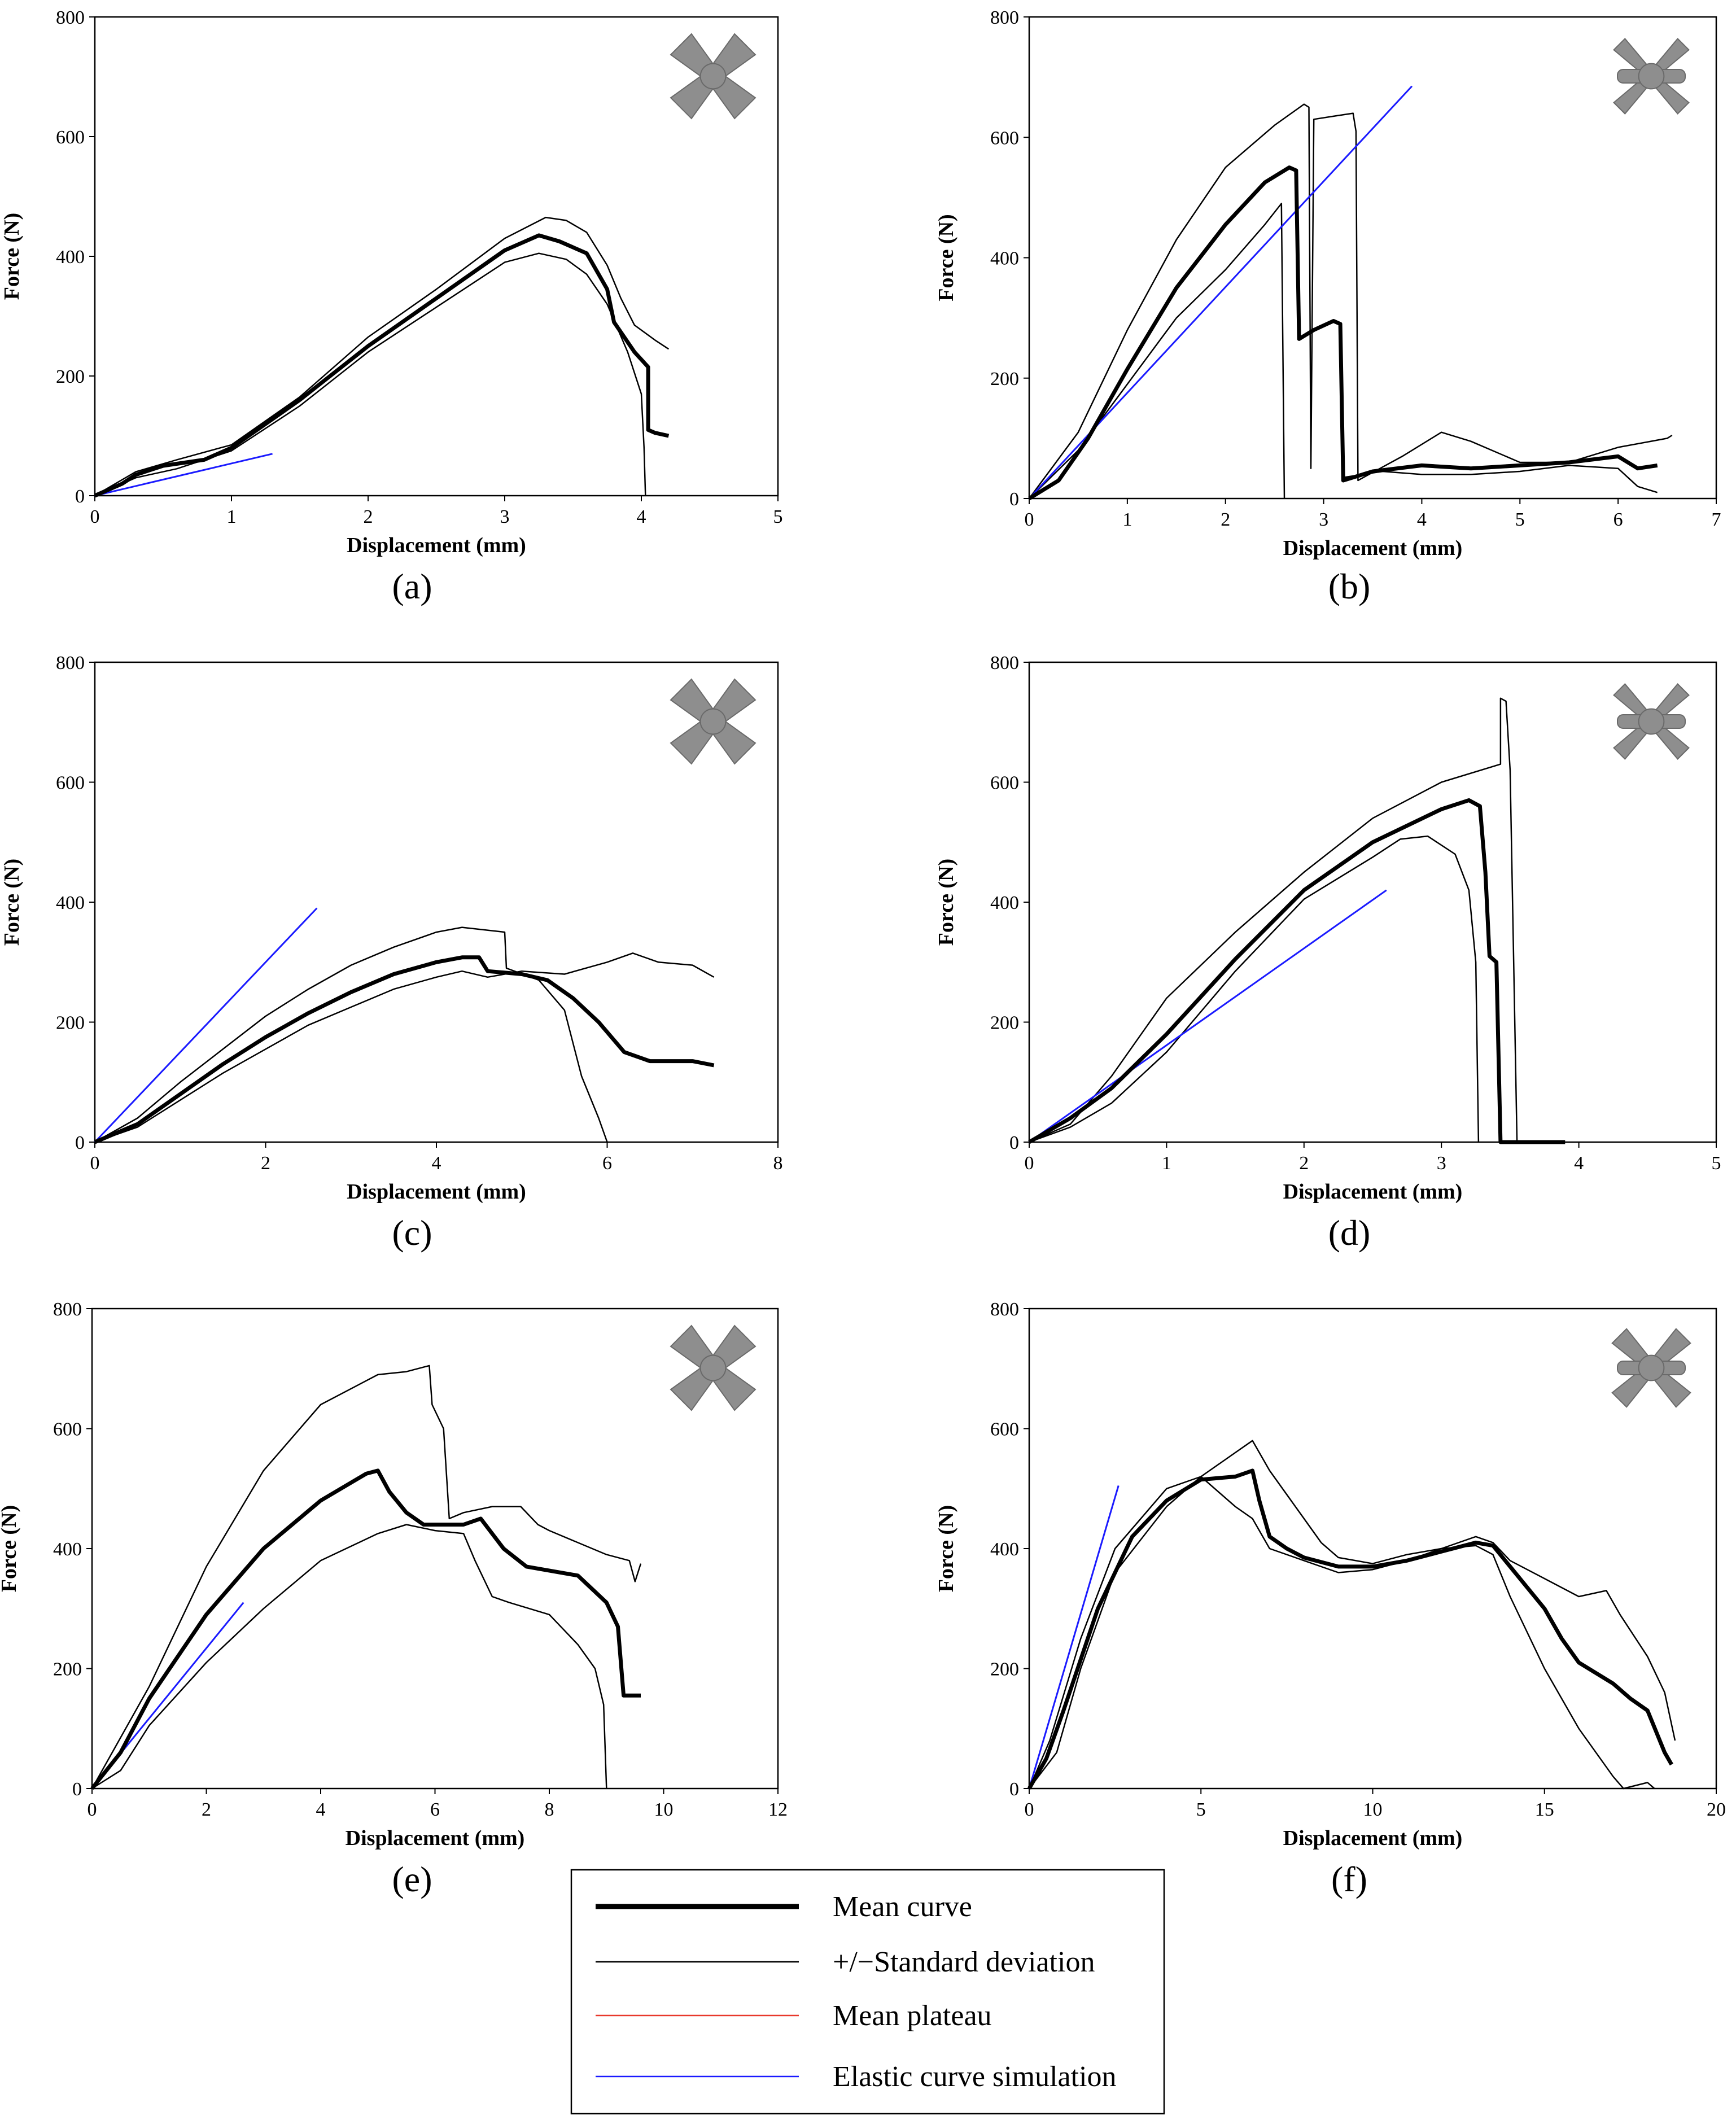 The width and height of the screenshot is (1736, 2125). What do you see at coordinates (964, 1962) in the screenshot?
I see `legend-label-std: +/−Standard deviation` at bounding box center [964, 1962].